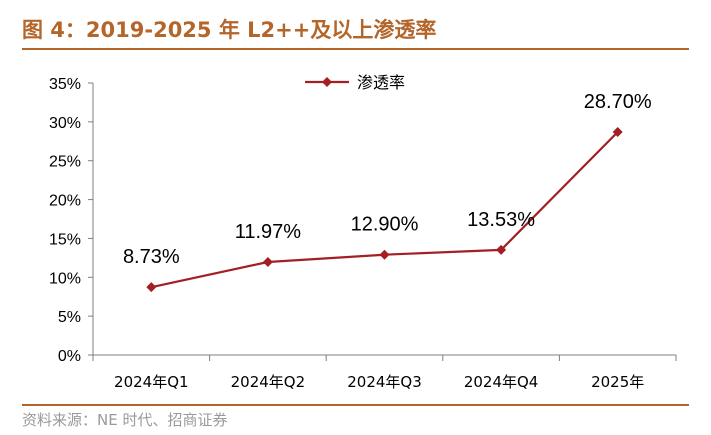 Image resolution: width=711 pixels, height=435 pixels. What do you see at coordinates (384, 382) in the screenshot?
I see `x-tick-label: 2024年Q3` at bounding box center [384, 382].